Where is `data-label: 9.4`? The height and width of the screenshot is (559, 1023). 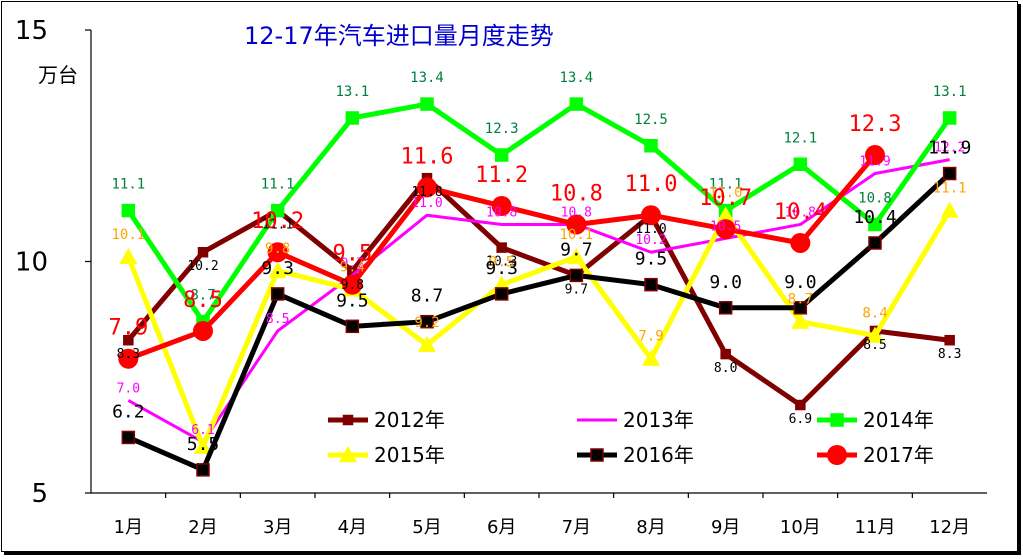 data-label: 9.4 is located at coordinates (352, 267).